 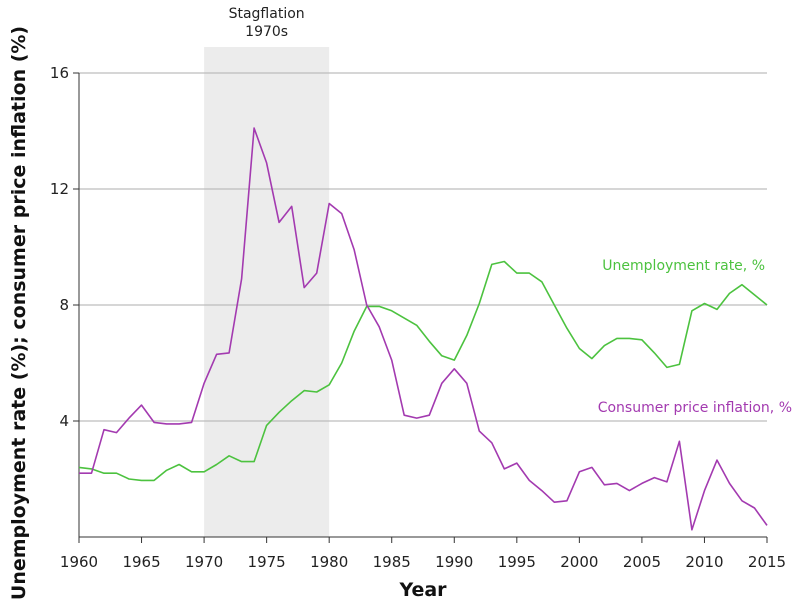 I want to click on series-label-unemployment: Unemployment rate, %, so click(x=683, y=266).